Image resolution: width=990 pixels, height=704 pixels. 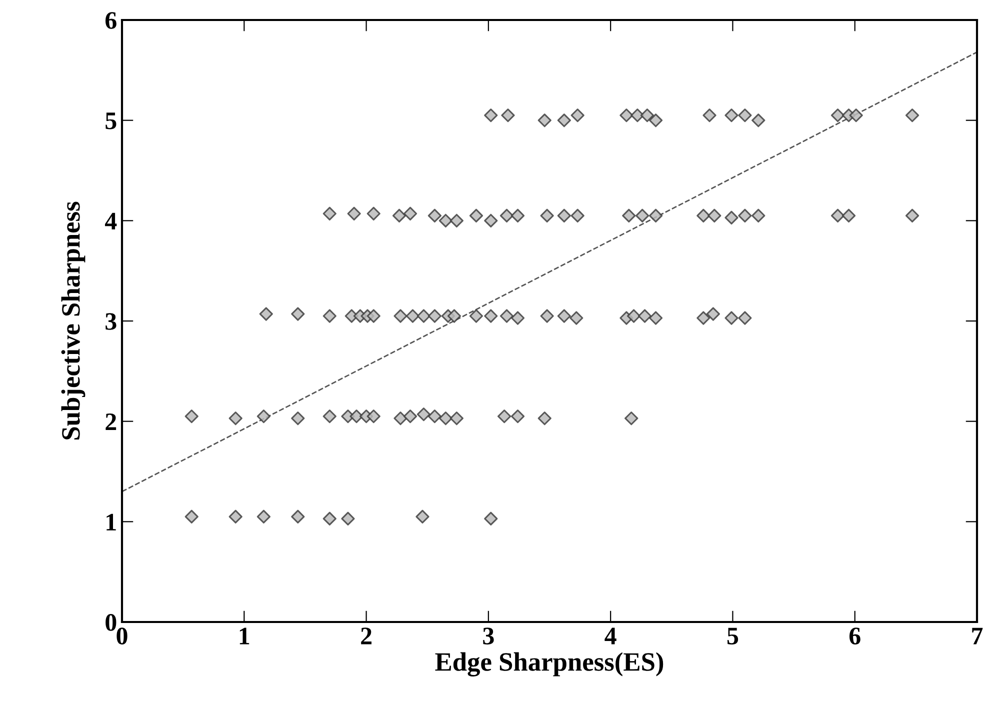 What do you see at coordinates (111, 522) in the screenshot?
I see `y-tick-label: 1` at bounding box center [111, 522].